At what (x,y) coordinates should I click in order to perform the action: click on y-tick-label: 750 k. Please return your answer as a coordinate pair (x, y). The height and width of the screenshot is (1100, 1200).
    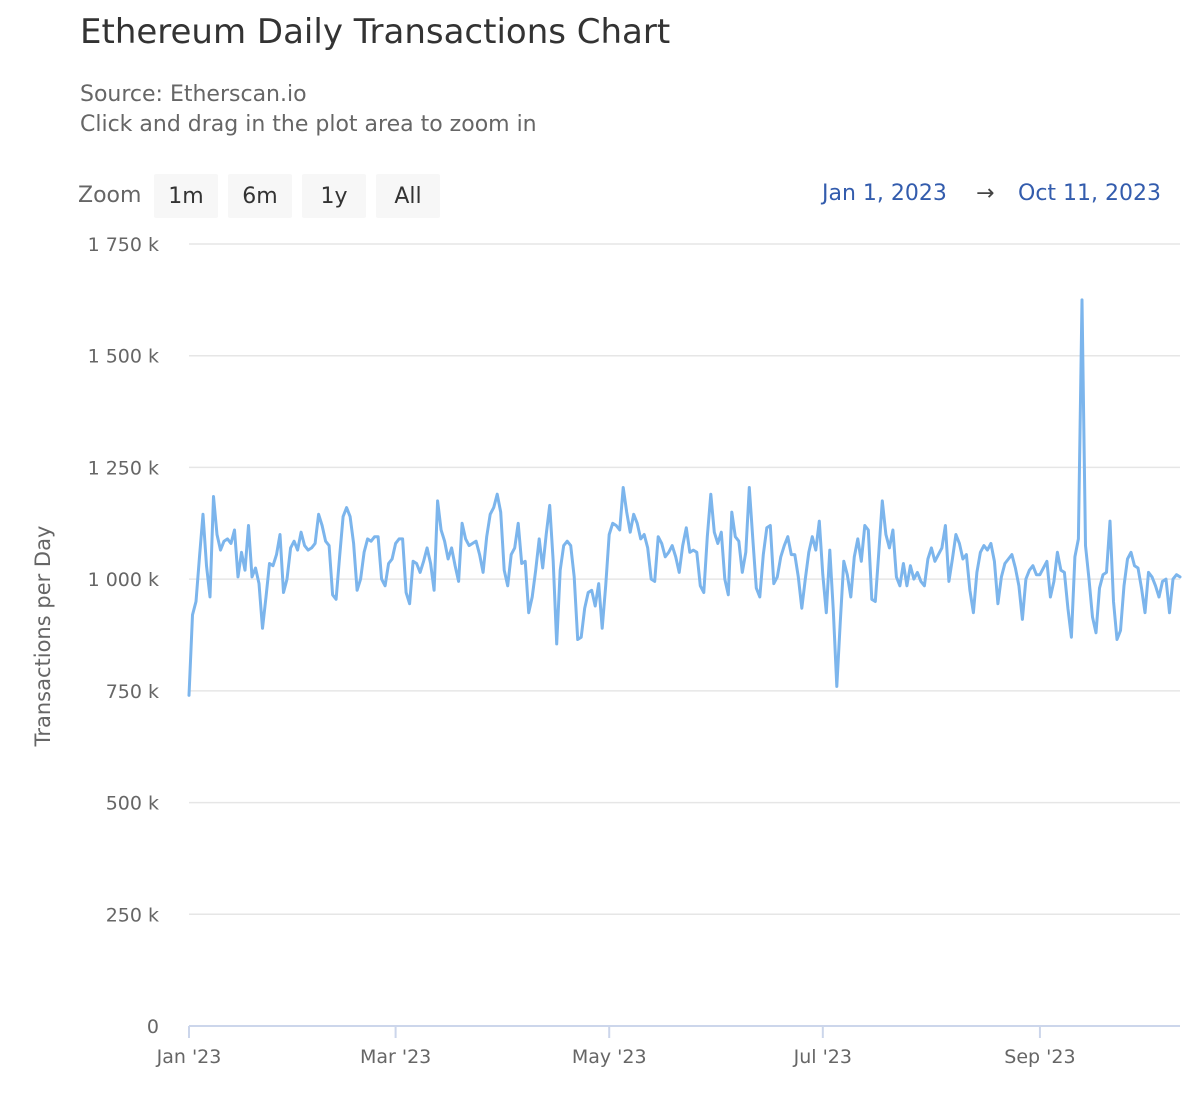
    Looking at the image, I should click on (132, 692).